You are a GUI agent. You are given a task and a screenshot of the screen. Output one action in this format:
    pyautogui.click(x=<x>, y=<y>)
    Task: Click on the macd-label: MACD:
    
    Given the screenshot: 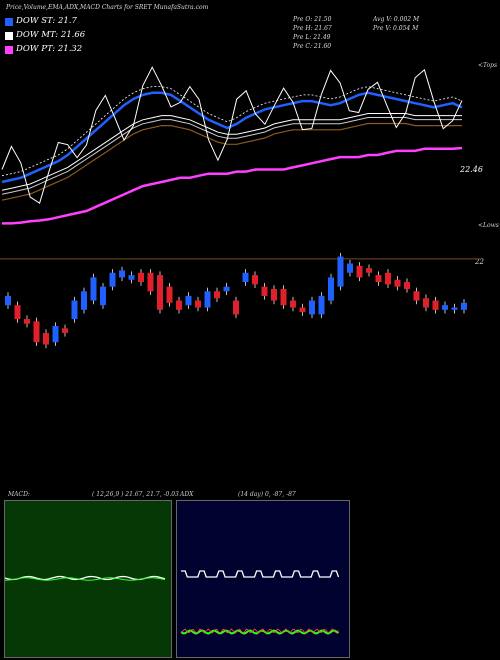 What is the action you would take?
    pyautogui.click(x=19, y=494)
    